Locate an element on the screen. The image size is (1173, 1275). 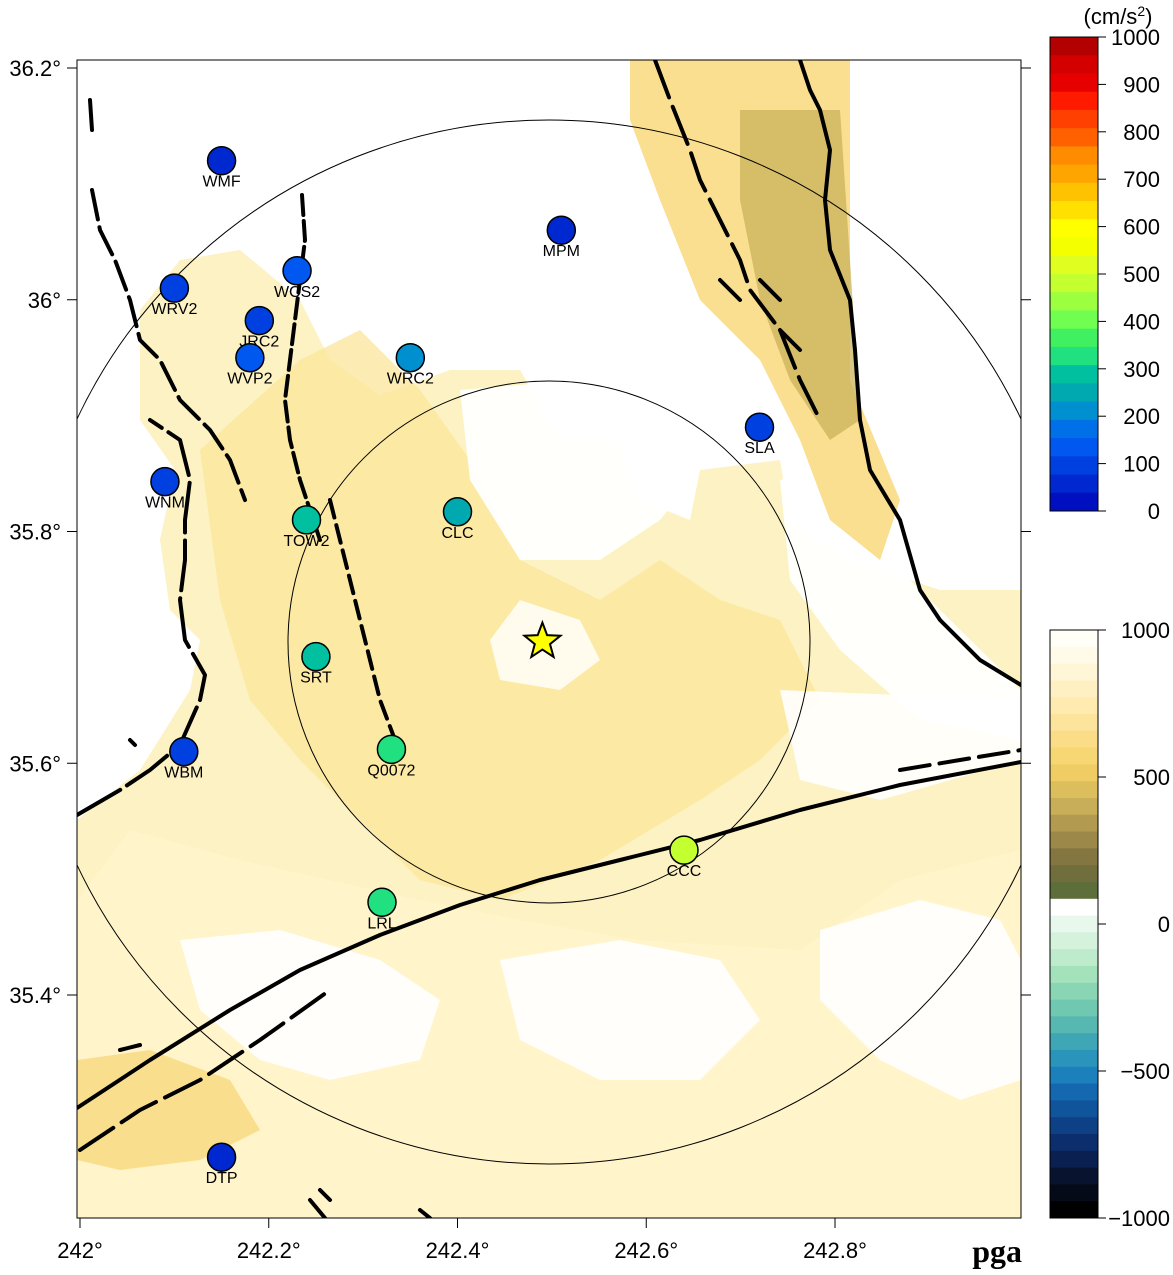
station-marker: WRV2 is located at coordinates (174, 295).